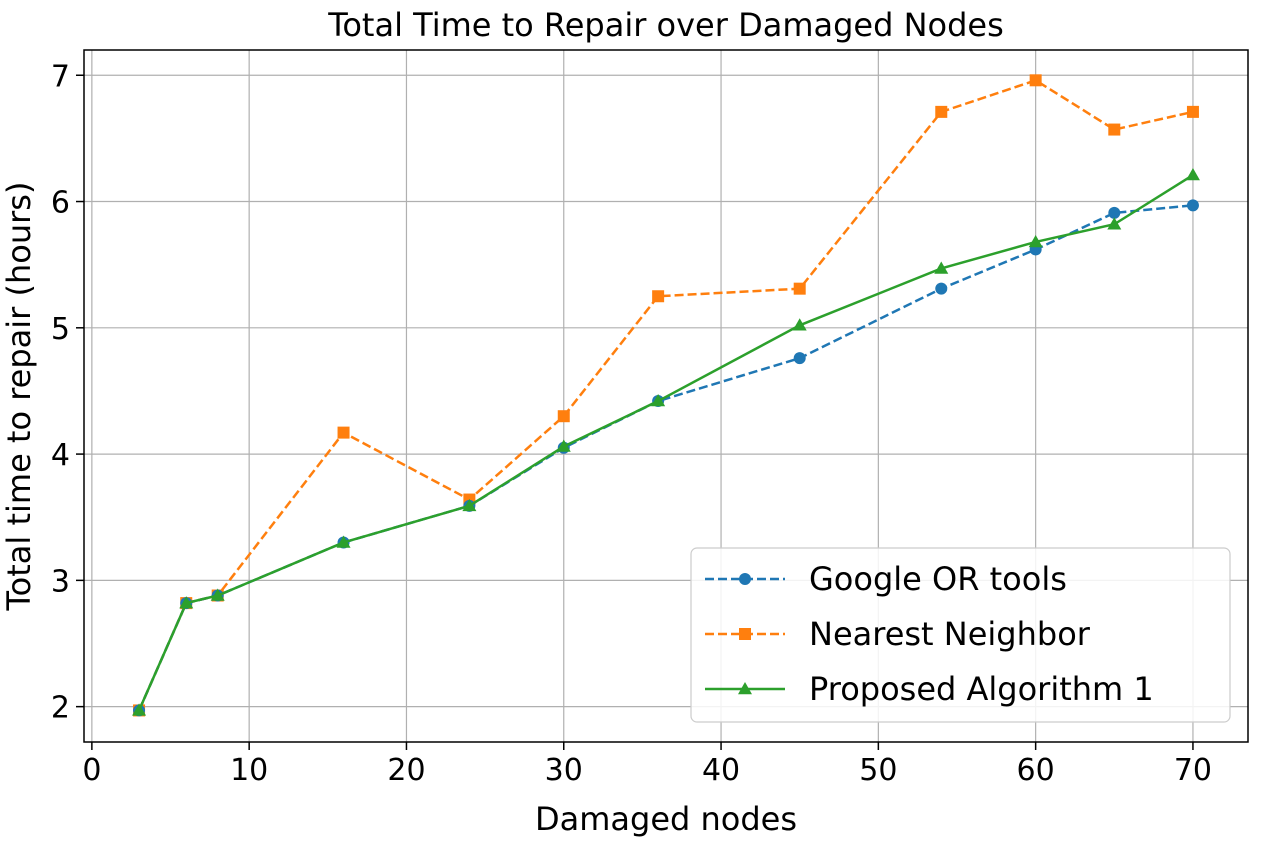 This screenshot has width=1287, height=847. I want to click on y-tick-label: 4, so click(60, 455).